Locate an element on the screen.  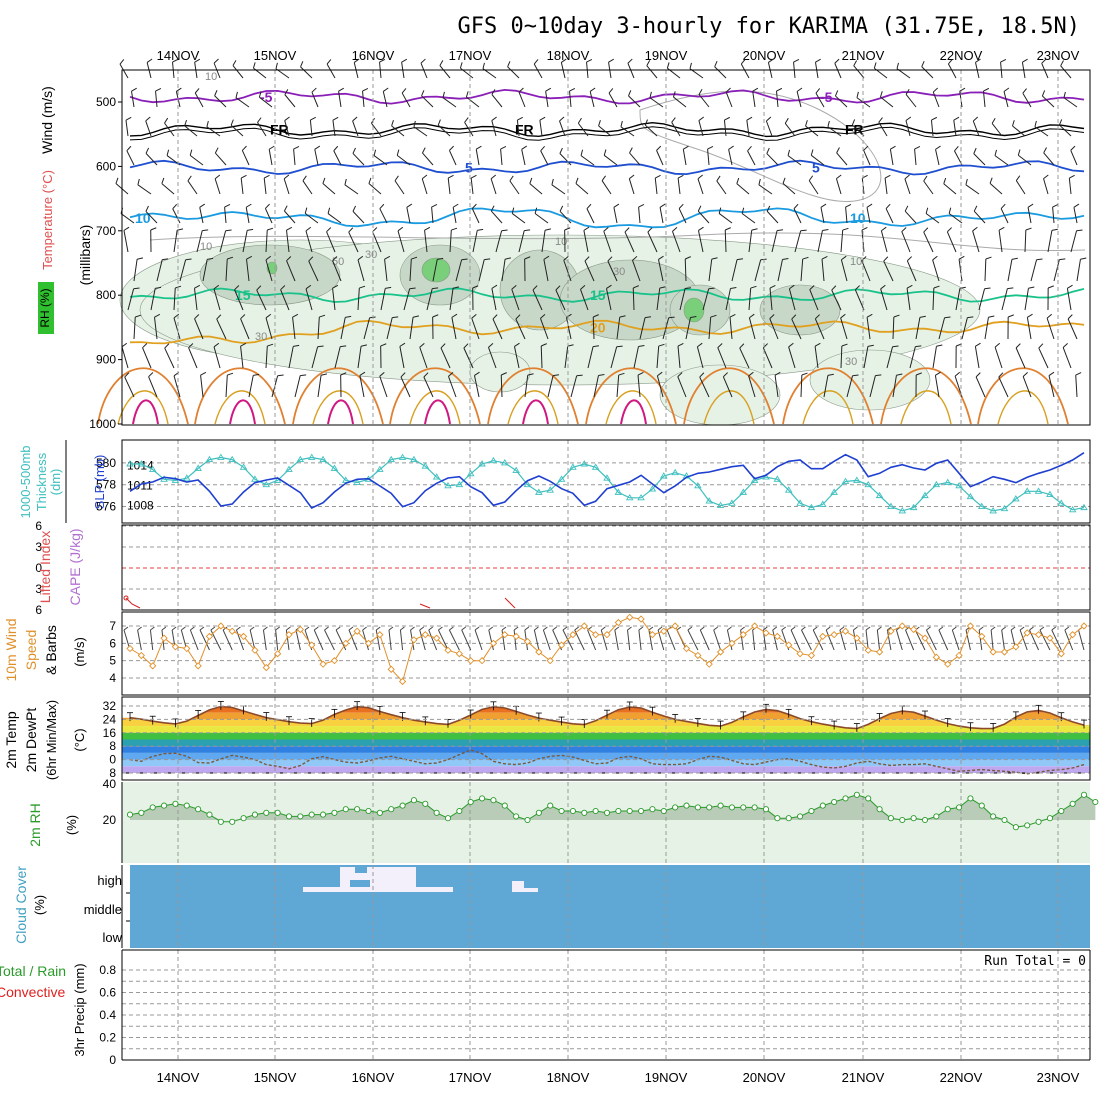
precip-tick-label: 0.2 is located at coordinates (107, 1038).